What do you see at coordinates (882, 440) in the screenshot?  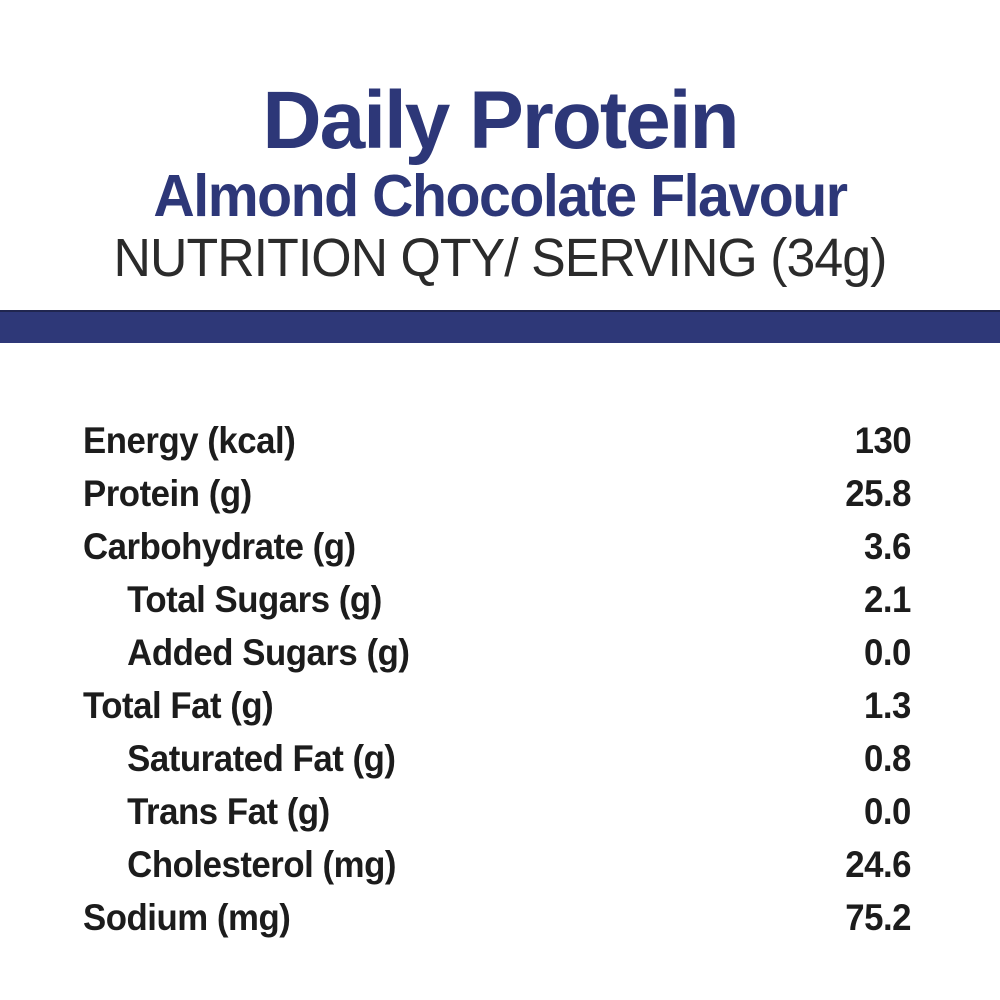 I see `nutrient-value: 130` at bounding box center [882, 440].